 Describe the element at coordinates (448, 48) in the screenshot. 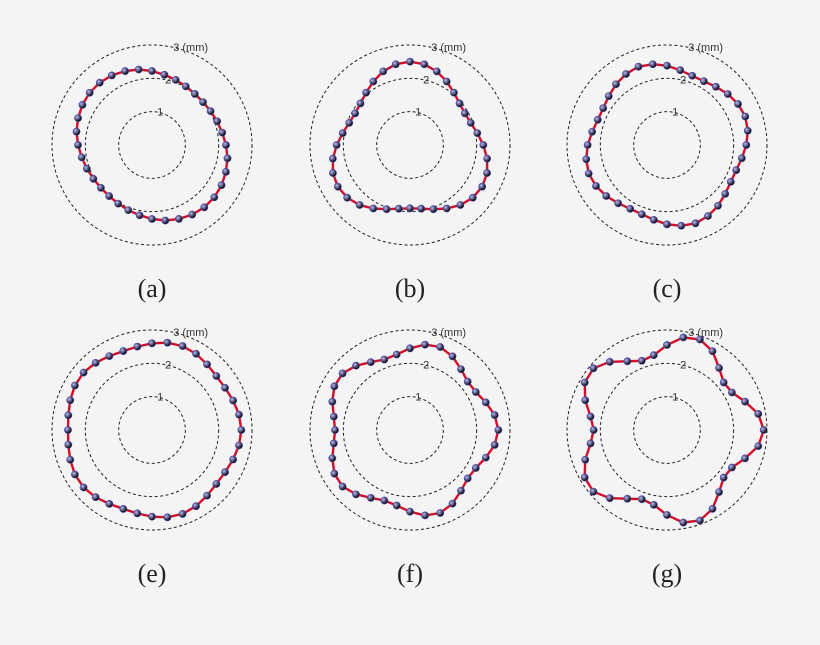

I see `ring-label: 3 (mm)` at that location.